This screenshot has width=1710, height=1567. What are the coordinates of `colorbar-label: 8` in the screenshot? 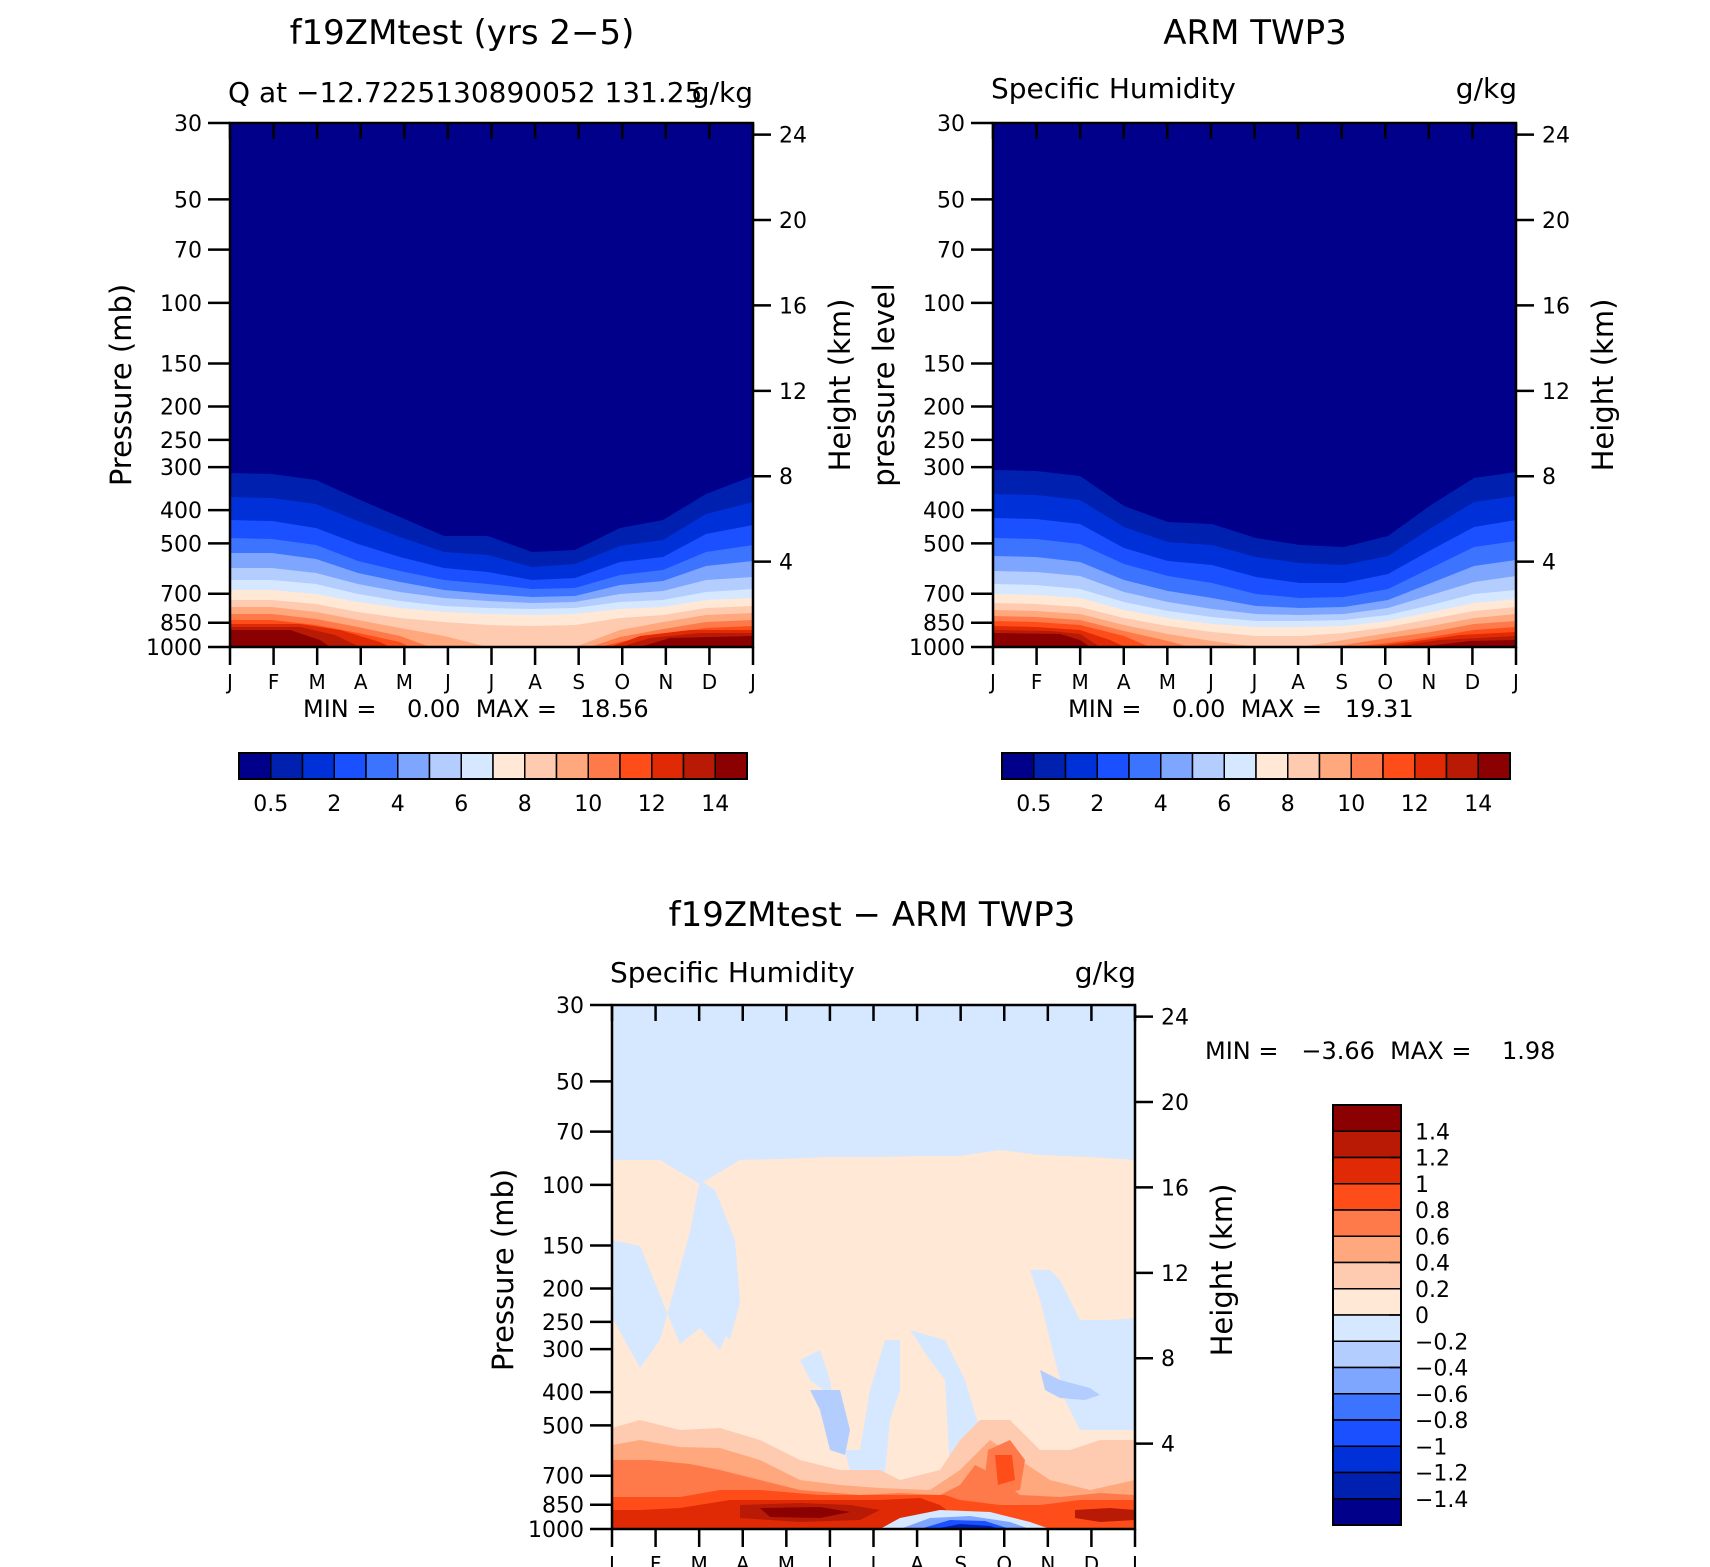 It's located at (525, 804).